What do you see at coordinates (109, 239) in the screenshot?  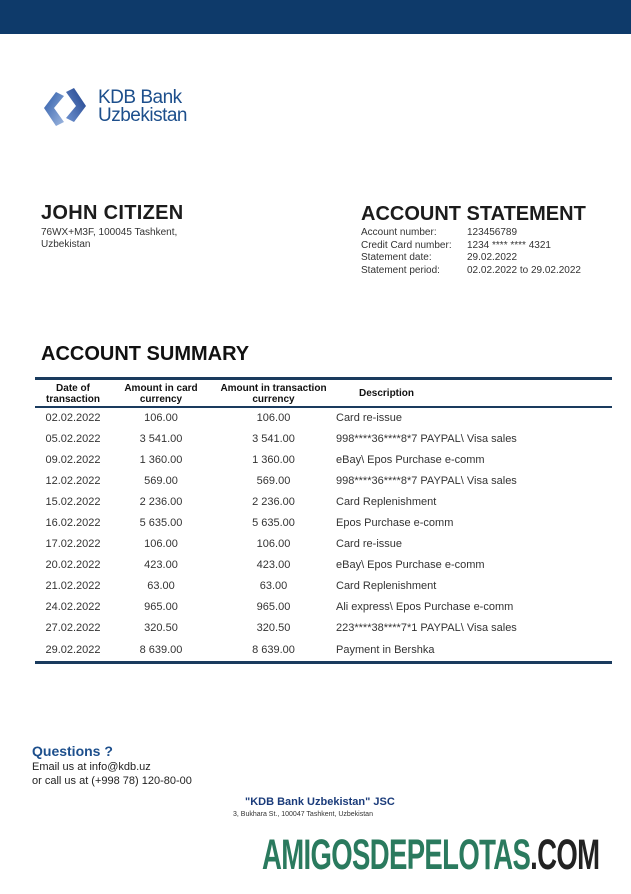 I see `customer-address: 76WX+M3F, 100045 Tashkent, Uzbekistan` at bounding box center [109, 239].